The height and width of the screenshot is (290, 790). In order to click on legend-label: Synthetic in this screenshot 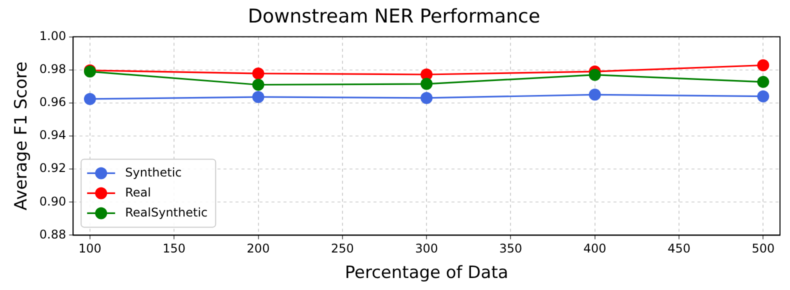, I will do `click(153, 172)`.